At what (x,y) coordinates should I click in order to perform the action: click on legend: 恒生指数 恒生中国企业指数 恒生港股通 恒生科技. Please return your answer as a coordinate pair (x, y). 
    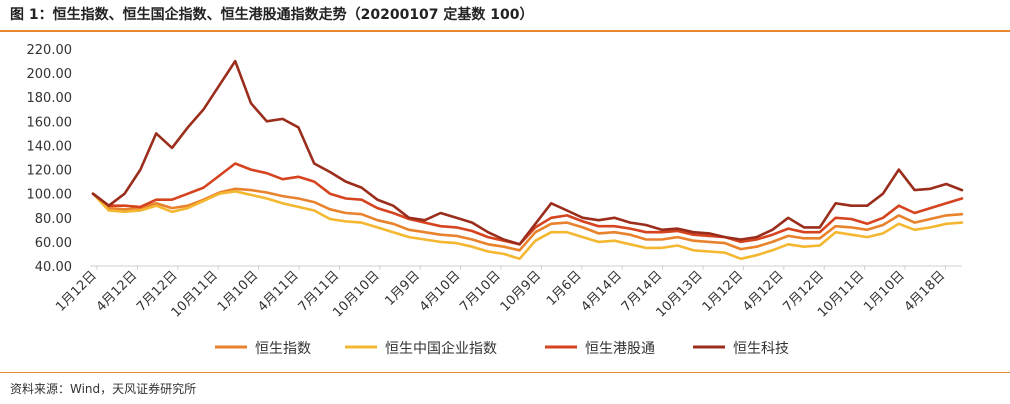
    Looking at the image, I should click on (502, 348).